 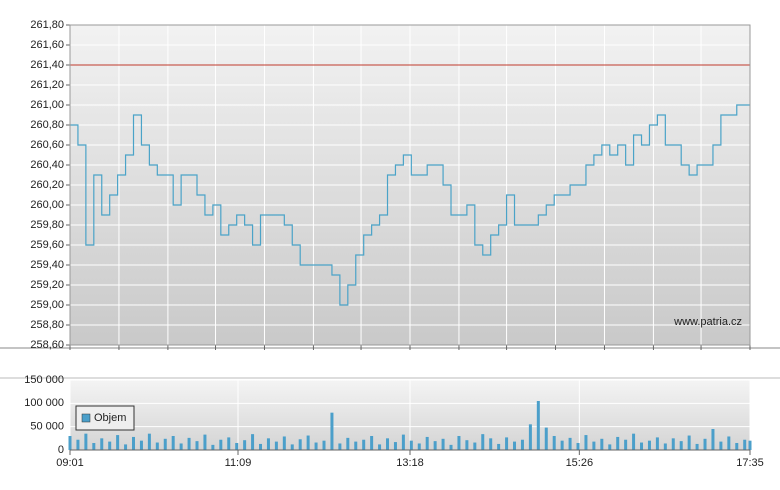 I want to click on x-tick-label: 13:18, so click(x=410, y=463).